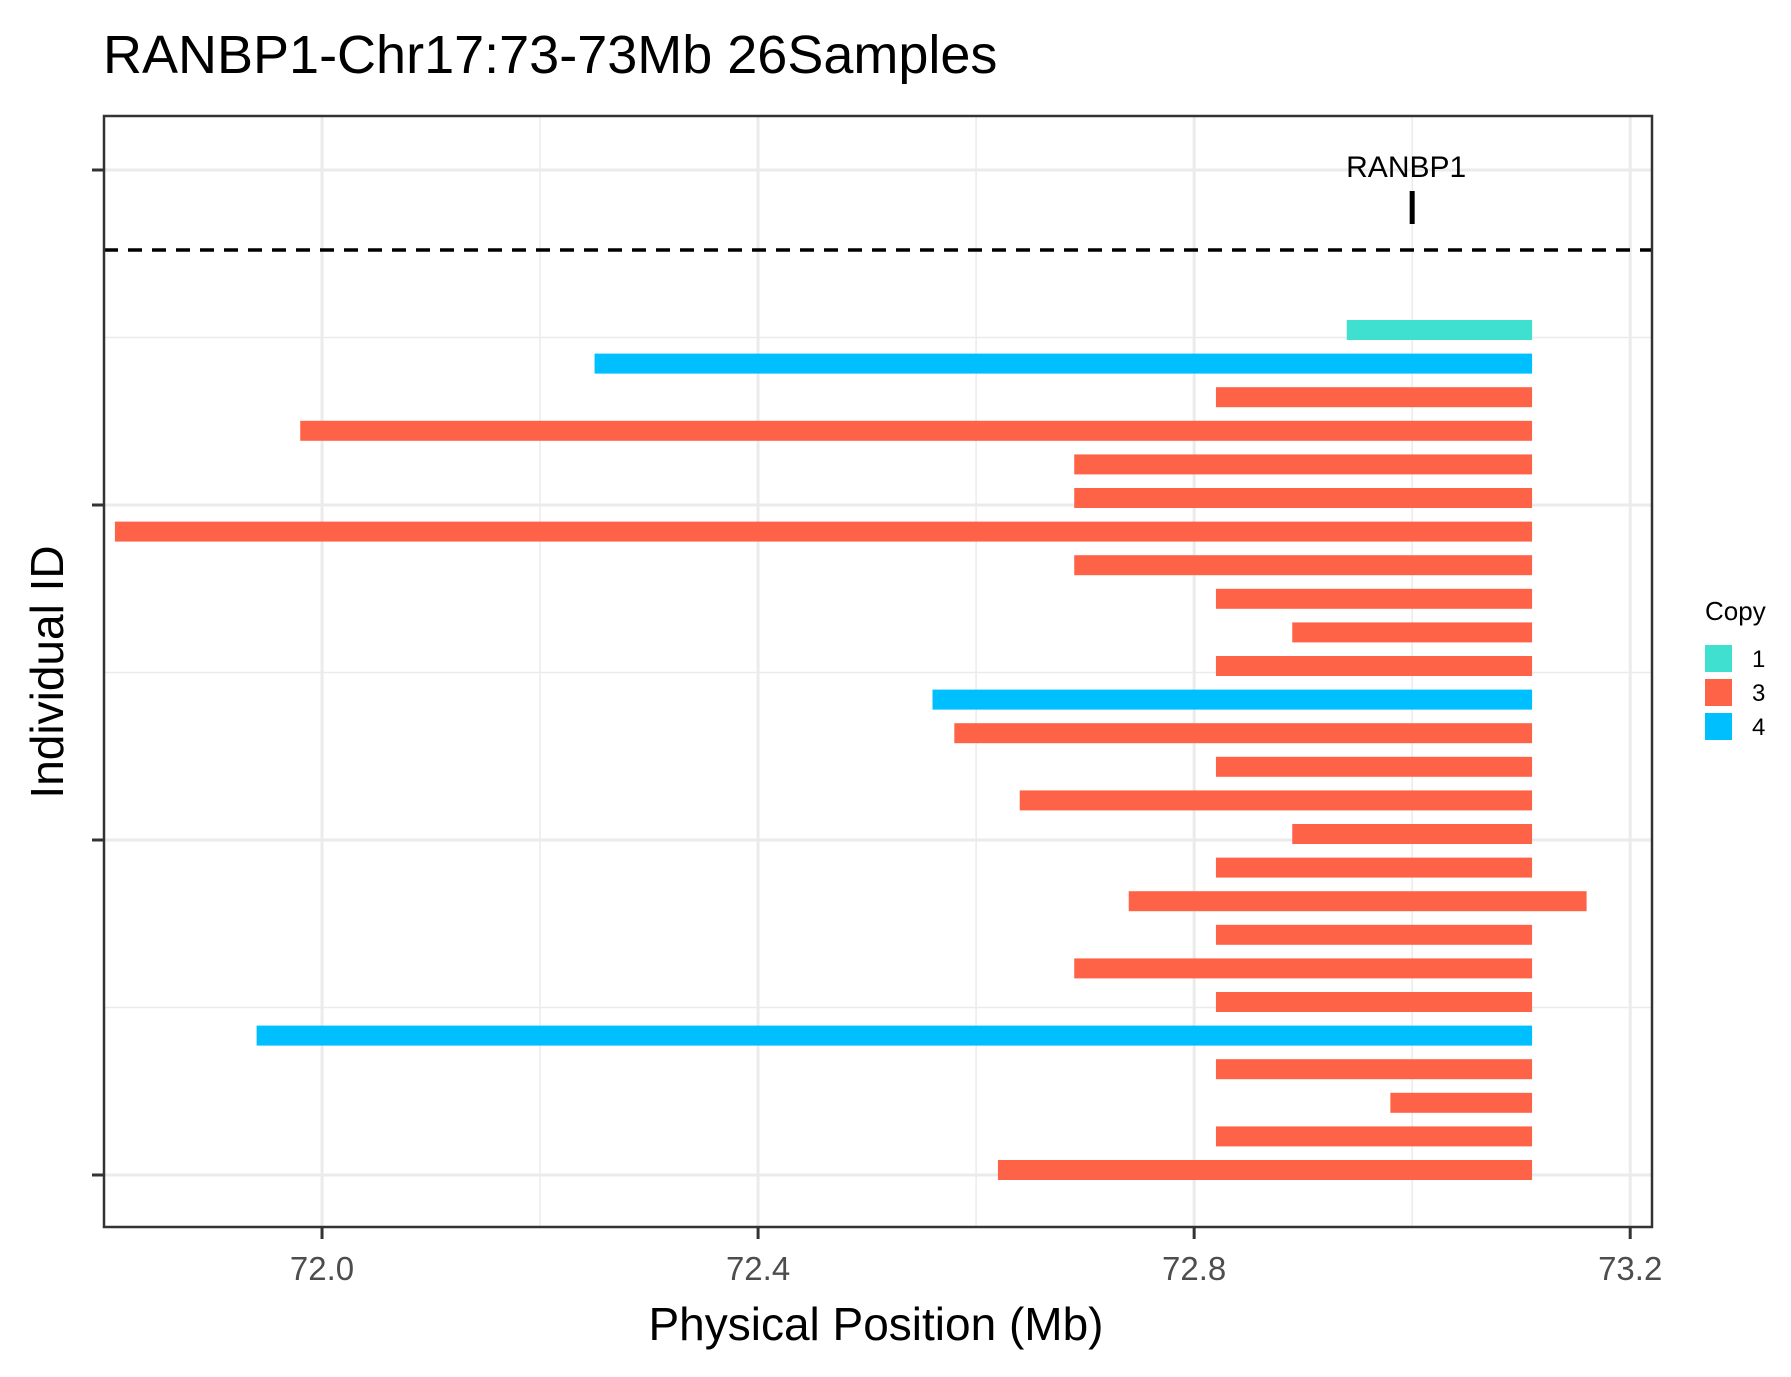  What do you see at coordinates (1735, 668) in the screenshot?
I see `legend: Copy 1 3 4` at bounding box center [1735, 668].